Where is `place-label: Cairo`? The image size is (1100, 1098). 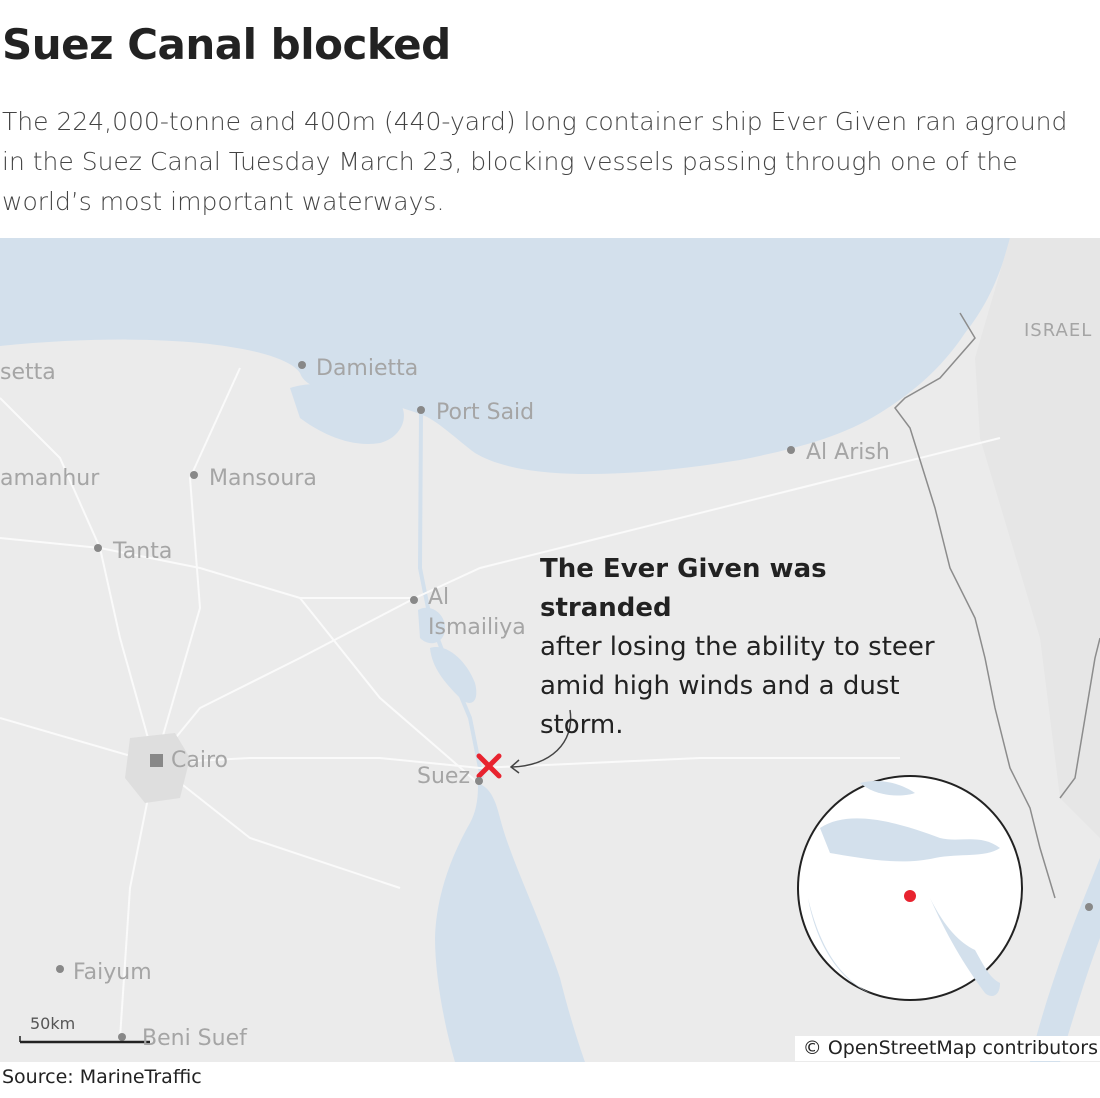 place-label: Cairo is located at coordinates (199, 760).